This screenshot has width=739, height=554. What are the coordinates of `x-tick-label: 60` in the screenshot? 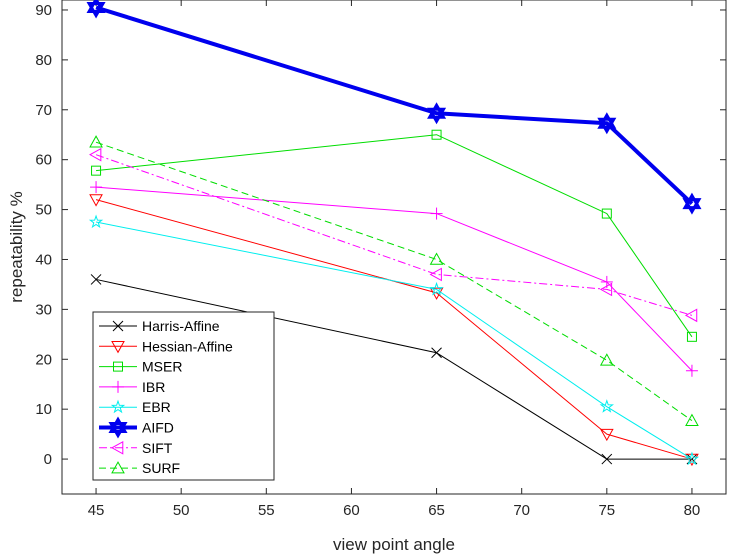 It's located at (351, 510).